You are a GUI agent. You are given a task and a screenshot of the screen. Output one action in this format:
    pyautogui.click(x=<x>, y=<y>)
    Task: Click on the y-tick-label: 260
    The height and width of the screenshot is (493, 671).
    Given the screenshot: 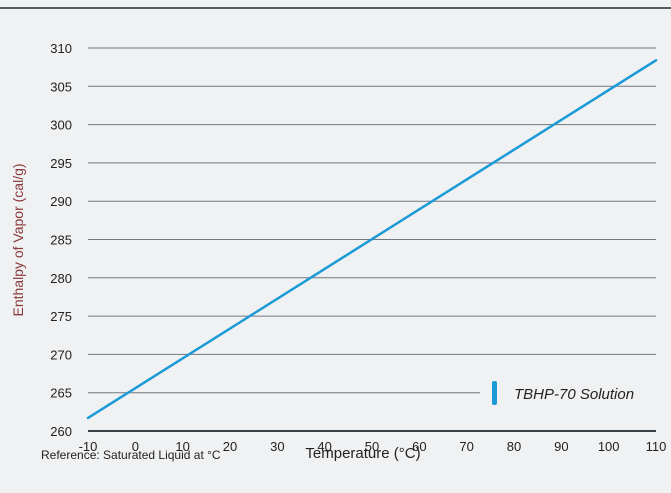 What is the action you would take?
    pyautogui.click(x=61, y=431)
    